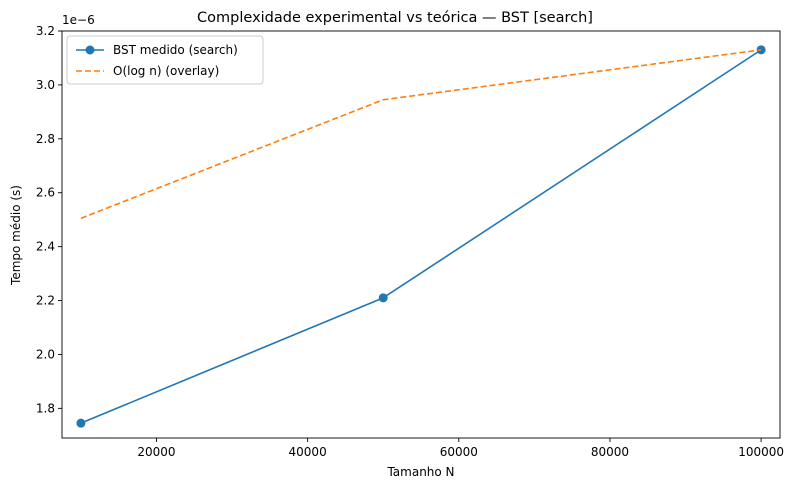  I want to click on x-tick-label: 80000, so click(610, 452).